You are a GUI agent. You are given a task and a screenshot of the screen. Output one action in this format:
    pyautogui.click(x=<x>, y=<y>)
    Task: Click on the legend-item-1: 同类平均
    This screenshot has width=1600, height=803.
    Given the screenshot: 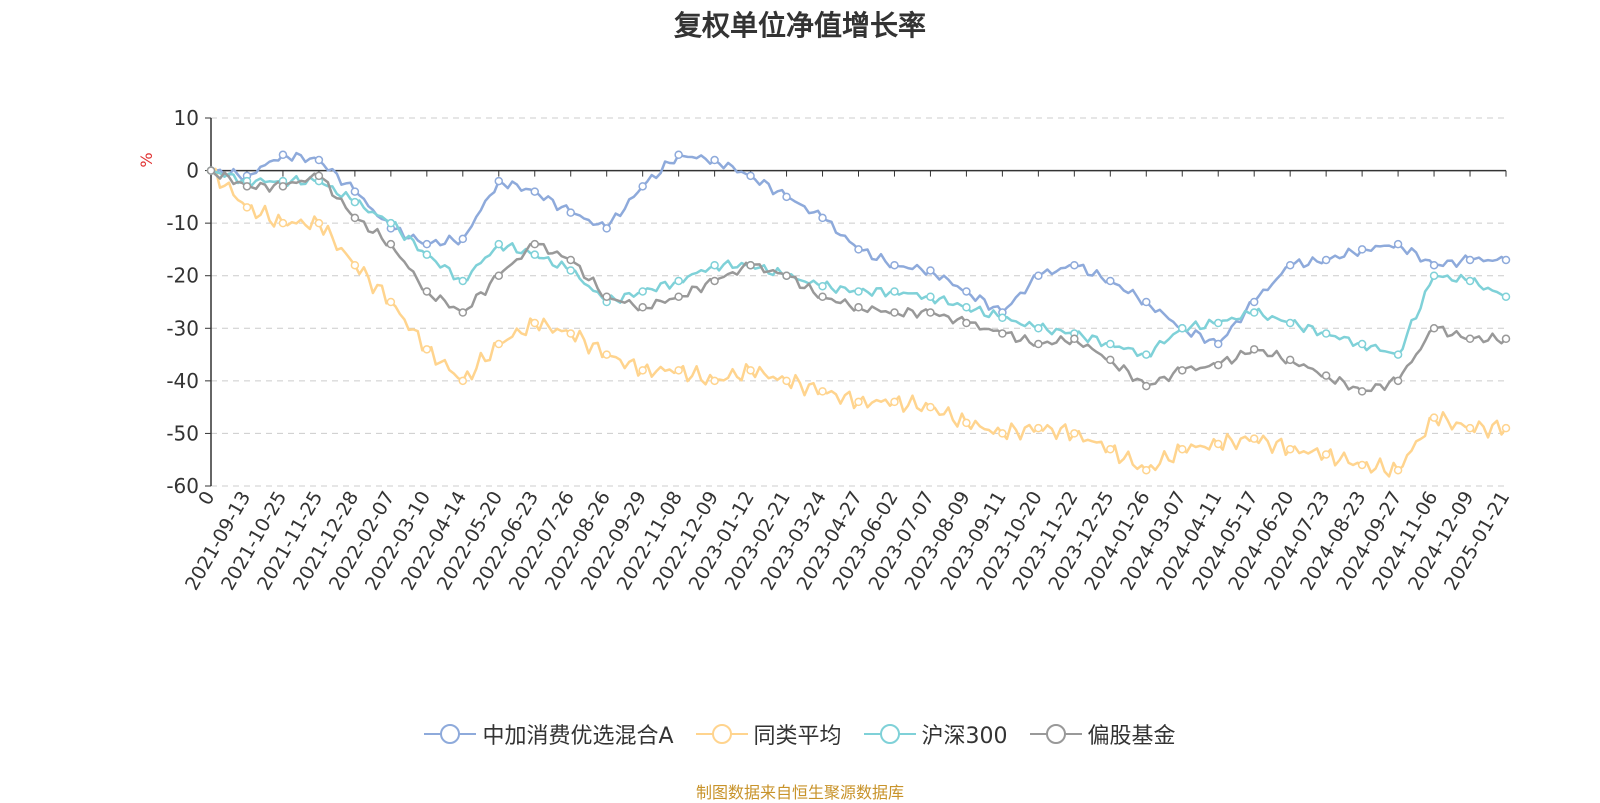 What is the action you would take?
    pyautogui.click(x=768, y=734)
    